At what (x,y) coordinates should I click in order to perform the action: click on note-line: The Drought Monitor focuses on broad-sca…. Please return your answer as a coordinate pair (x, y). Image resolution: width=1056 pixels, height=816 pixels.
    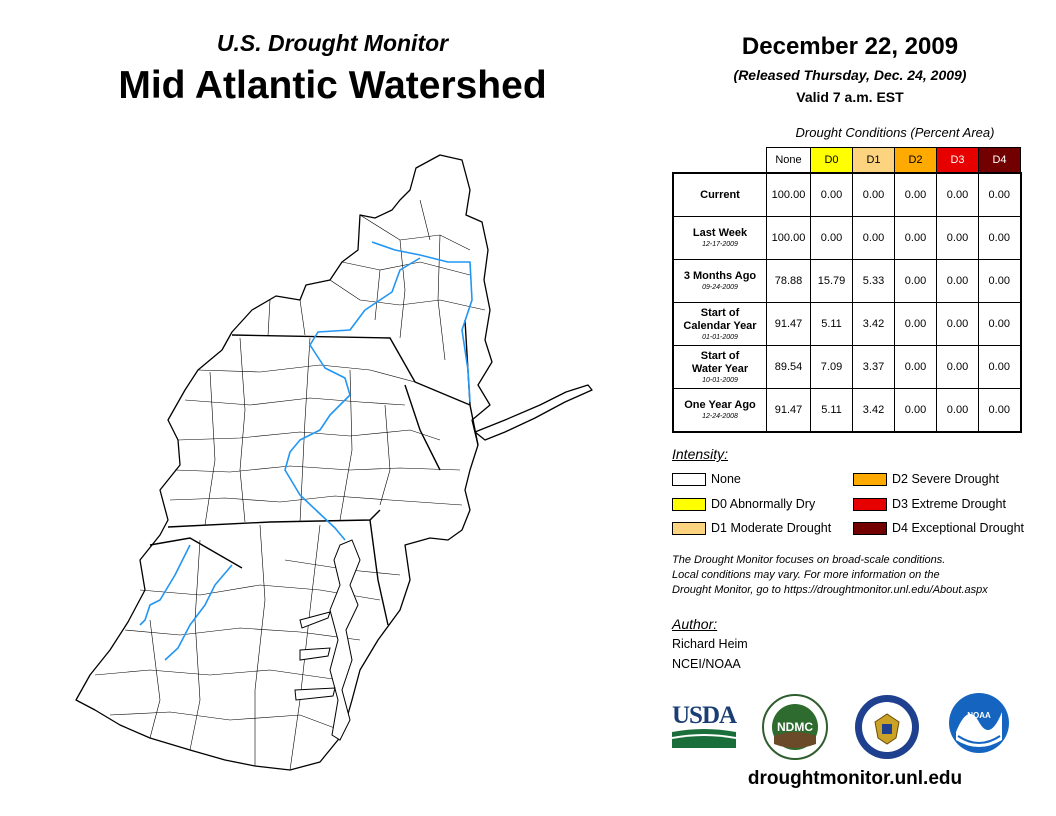
    Looking at the image, I should click on (809, 560).